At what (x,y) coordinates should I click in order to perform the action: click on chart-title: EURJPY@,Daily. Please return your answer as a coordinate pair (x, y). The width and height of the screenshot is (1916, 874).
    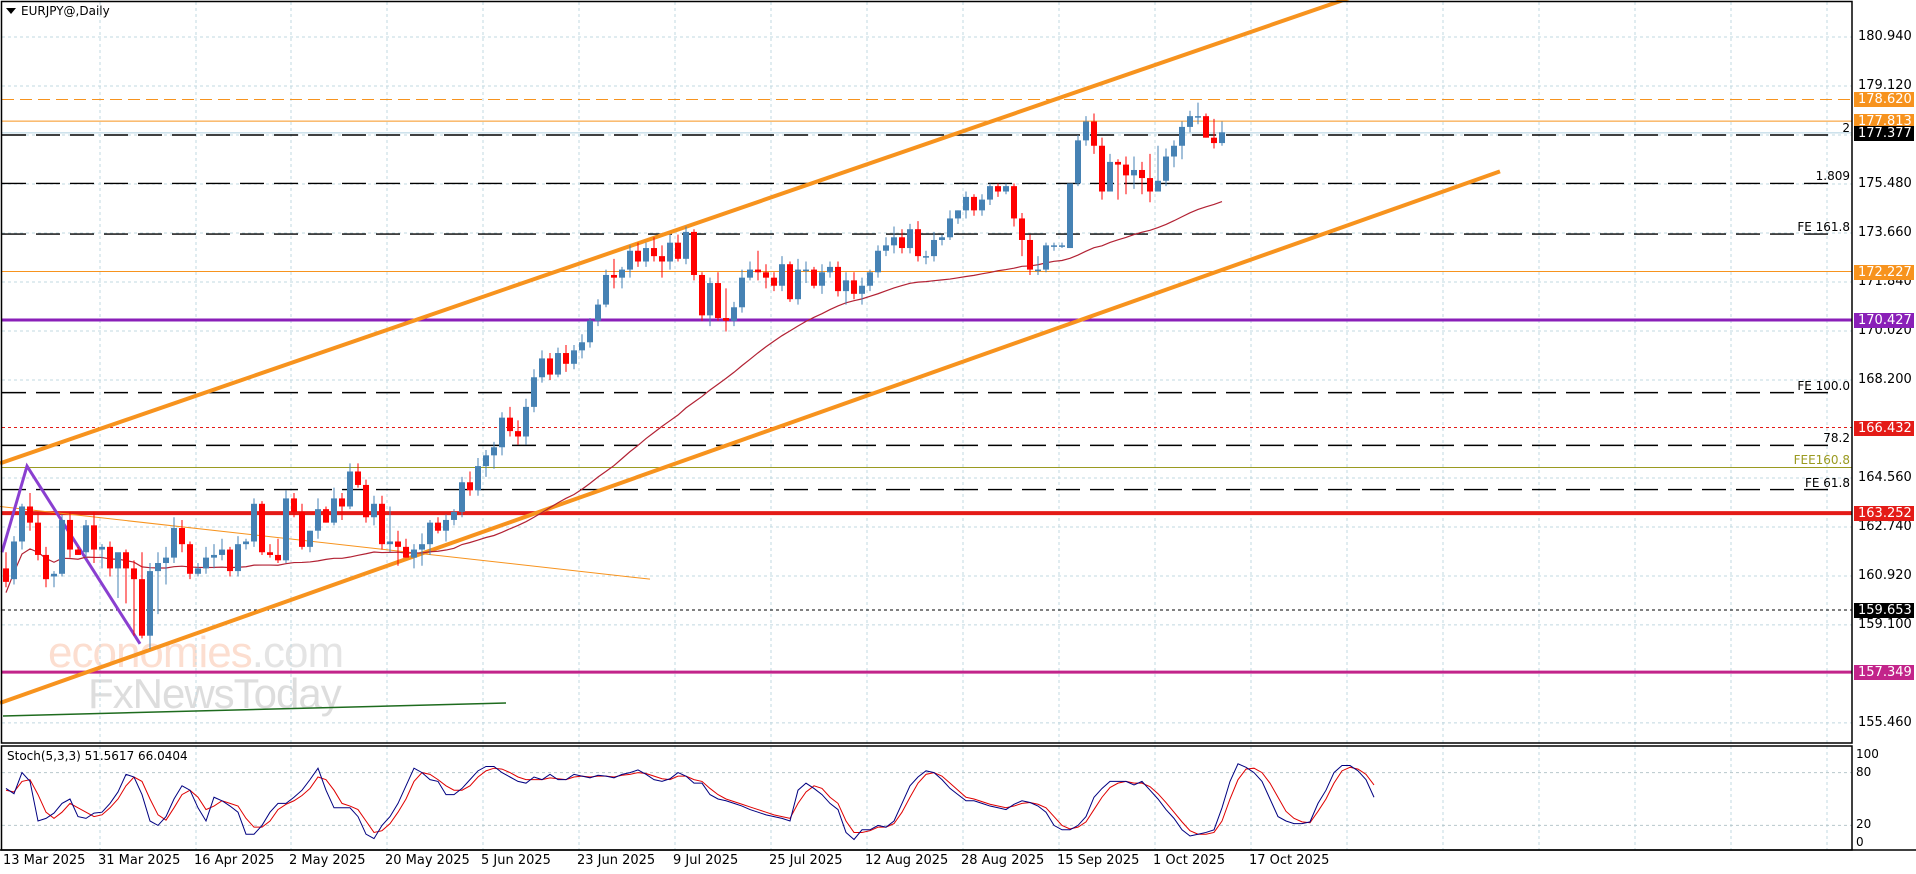
    Looking at the image, I should click on (58, 11).